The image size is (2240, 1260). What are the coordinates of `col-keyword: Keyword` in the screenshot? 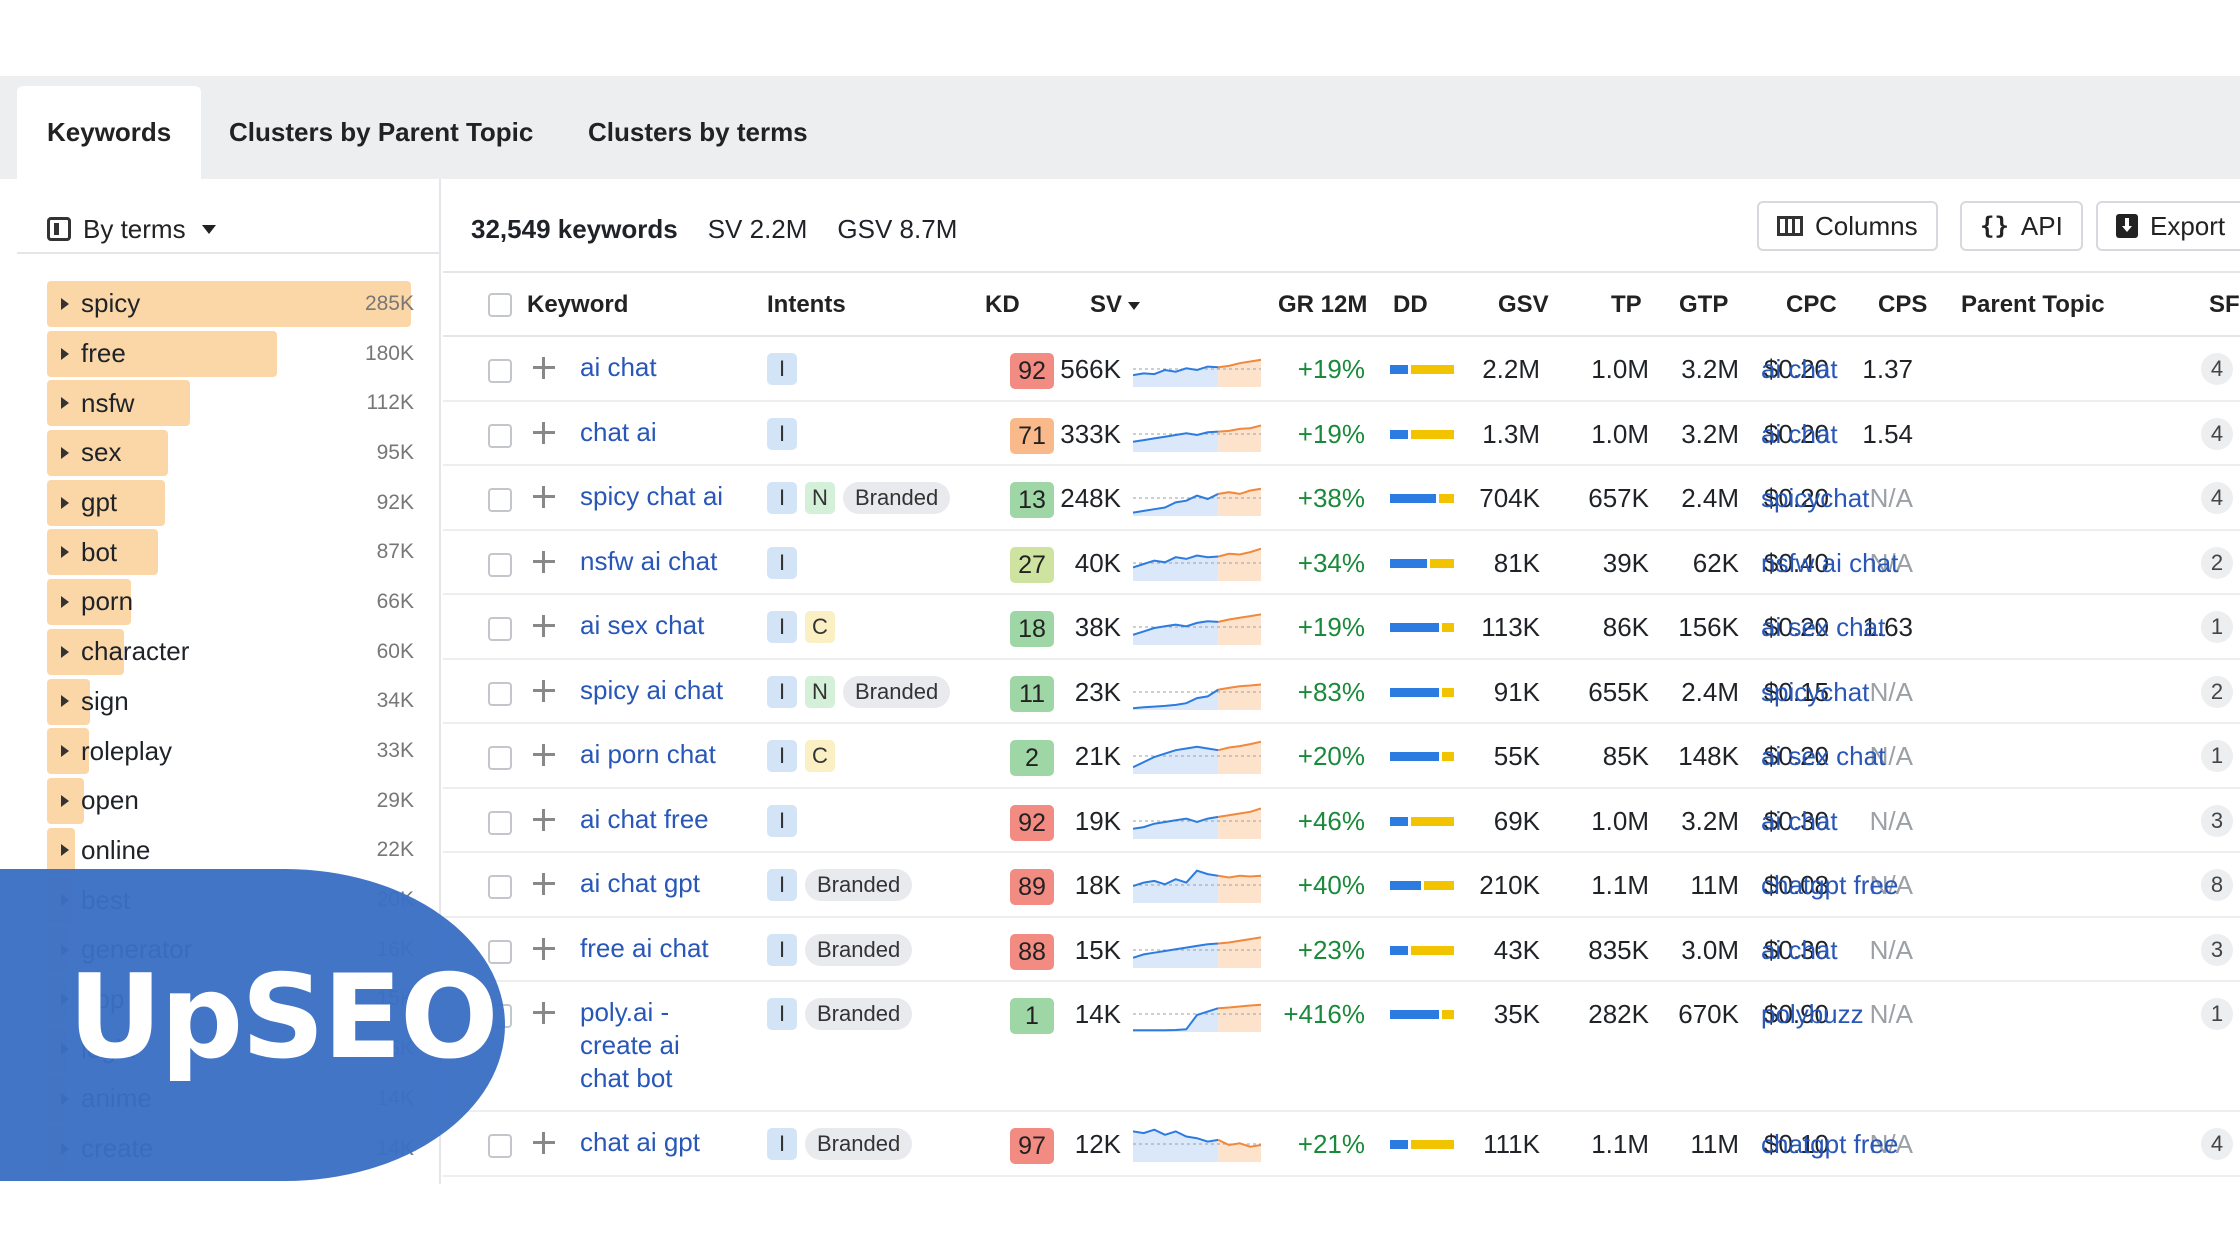 It's located at (578, 304).